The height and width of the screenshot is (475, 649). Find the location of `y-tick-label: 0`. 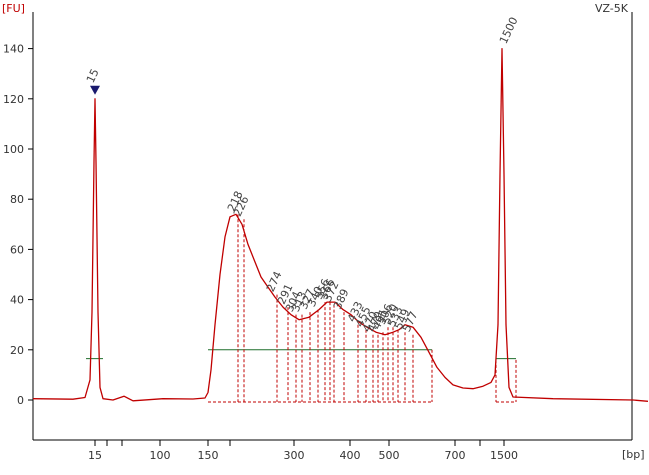

y-tick-label: 0 is located at coordinates (20, 400).